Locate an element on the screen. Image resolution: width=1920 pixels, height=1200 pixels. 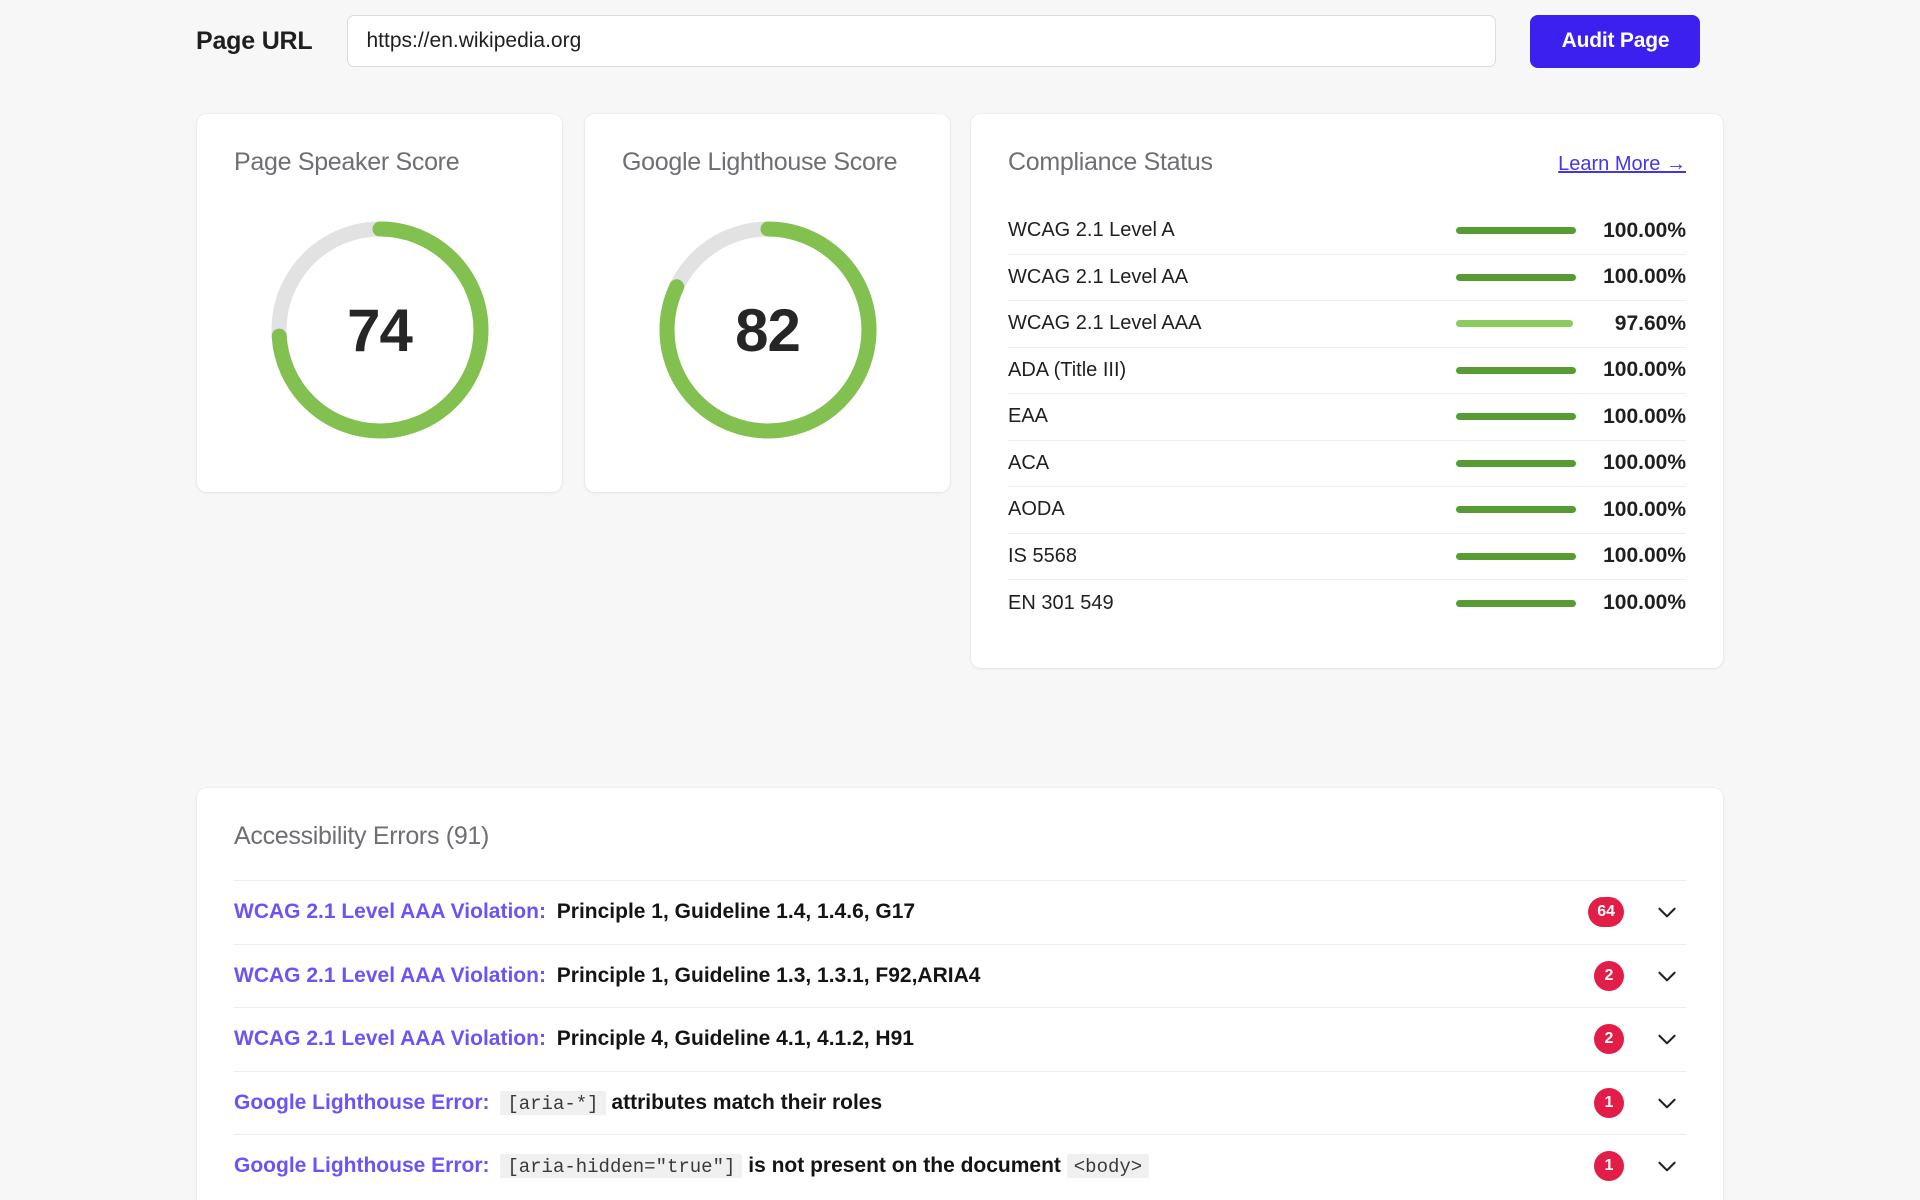
google-lighthouse-score-card: Google Lighthouse Score 82 is located at coordinates (767, 303).